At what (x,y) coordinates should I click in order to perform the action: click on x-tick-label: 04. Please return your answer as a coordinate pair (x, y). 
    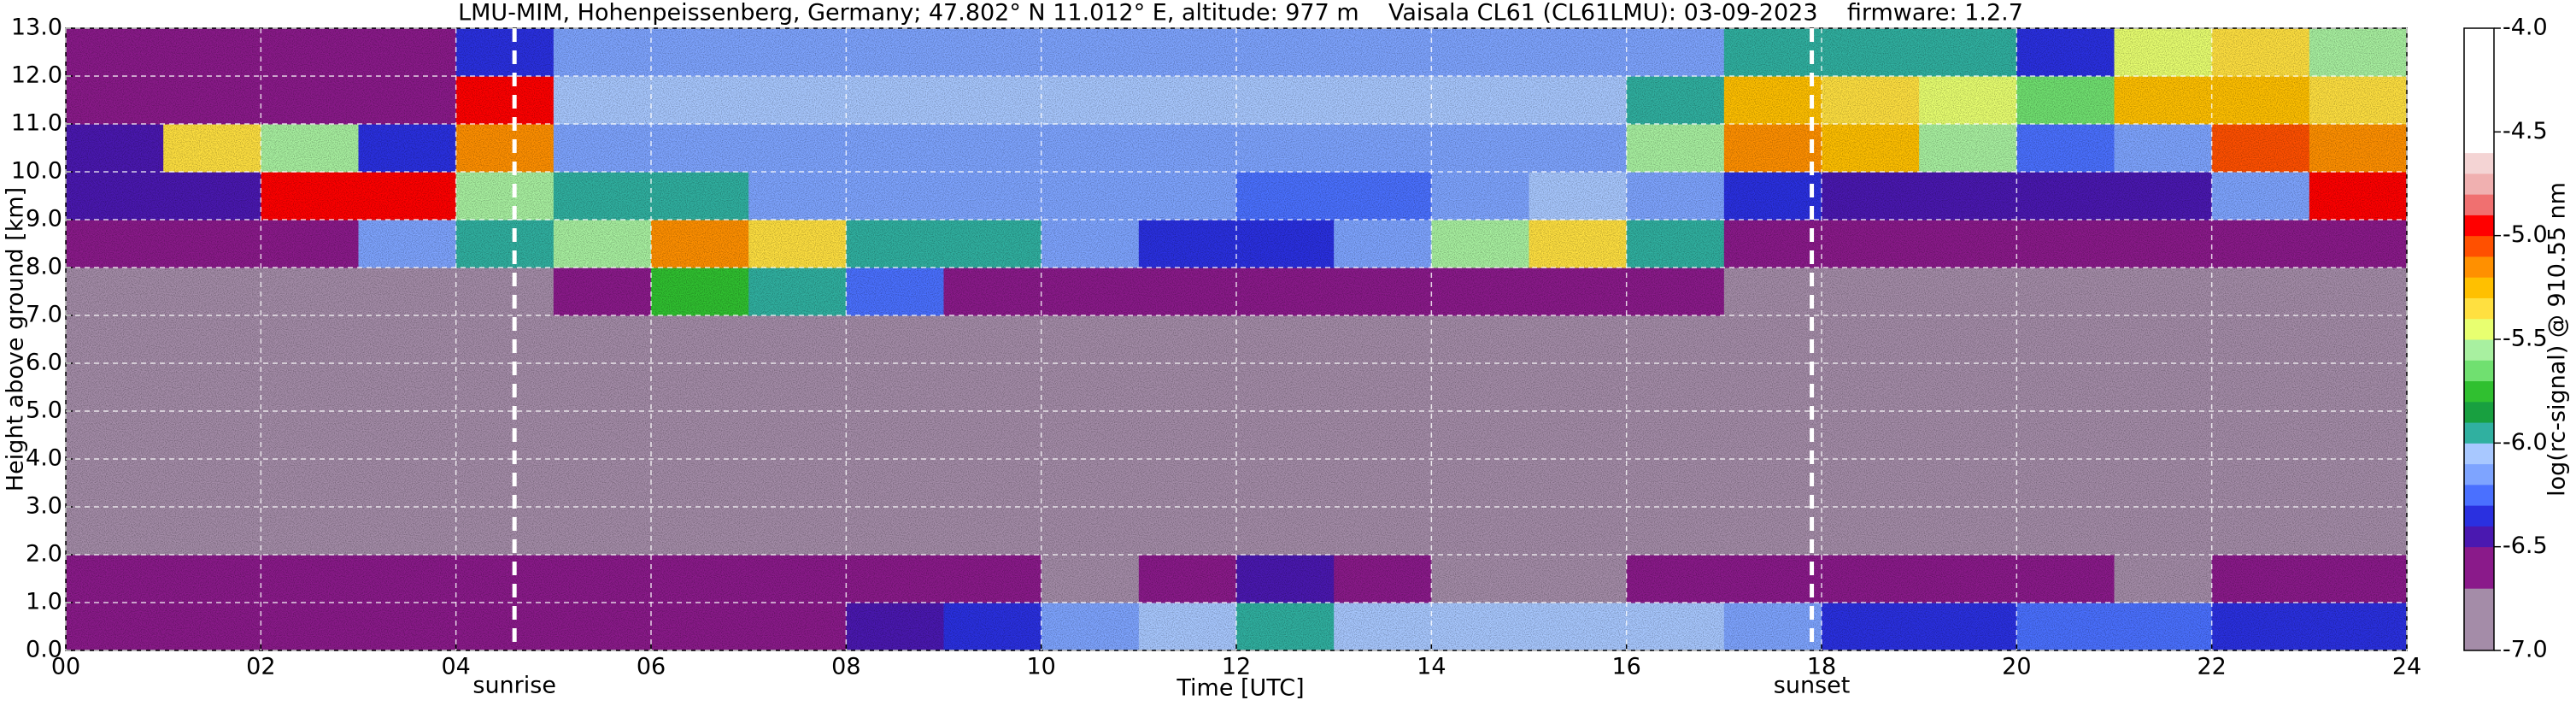
    Looking at the image, I should click on (455, 667).